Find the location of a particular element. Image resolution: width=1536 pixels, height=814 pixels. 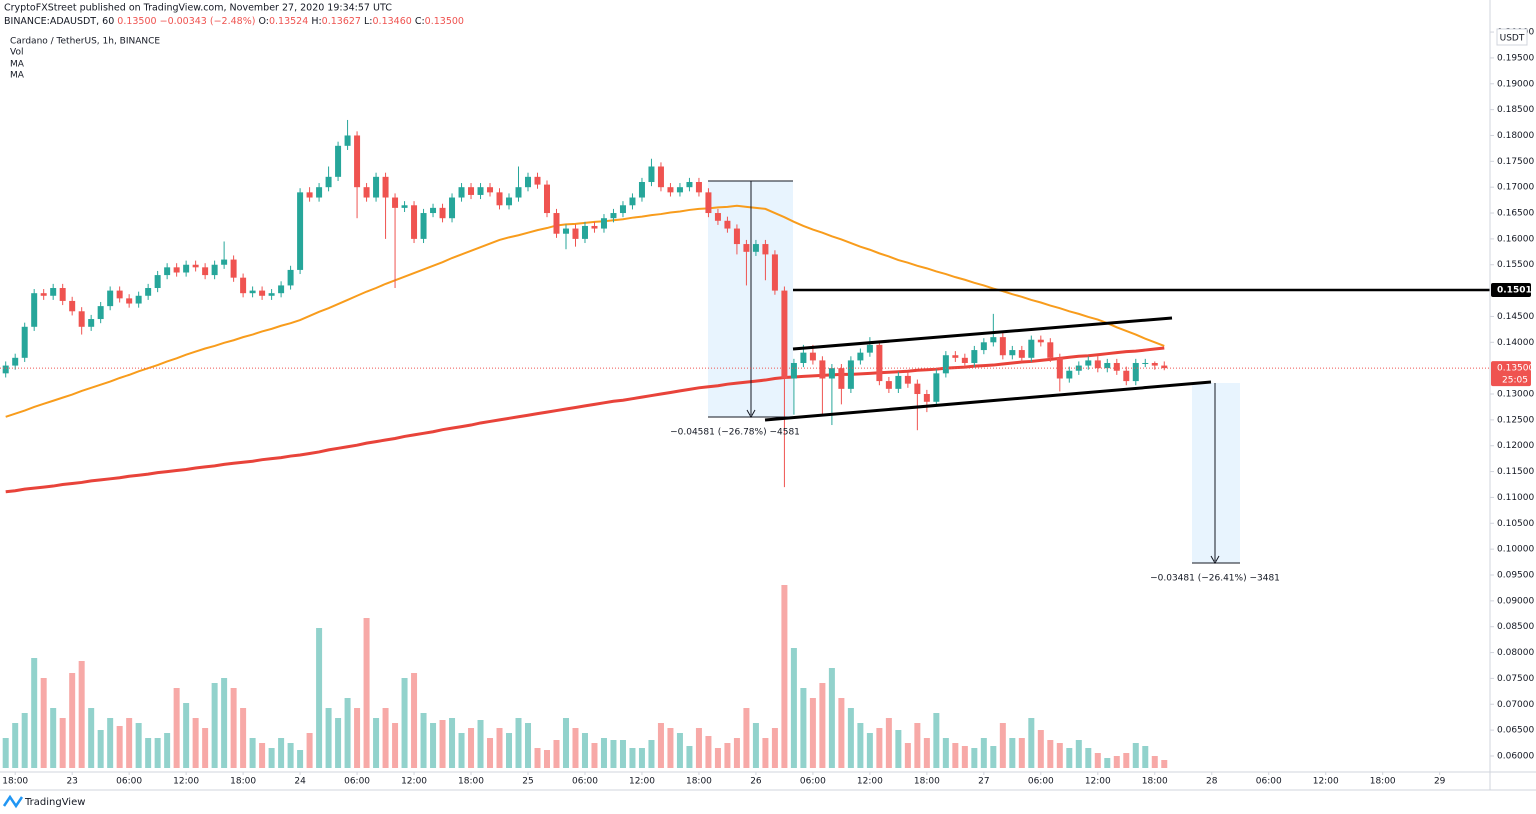

y-tick-label: 0.09500 is located at coordinates (1515, 575).